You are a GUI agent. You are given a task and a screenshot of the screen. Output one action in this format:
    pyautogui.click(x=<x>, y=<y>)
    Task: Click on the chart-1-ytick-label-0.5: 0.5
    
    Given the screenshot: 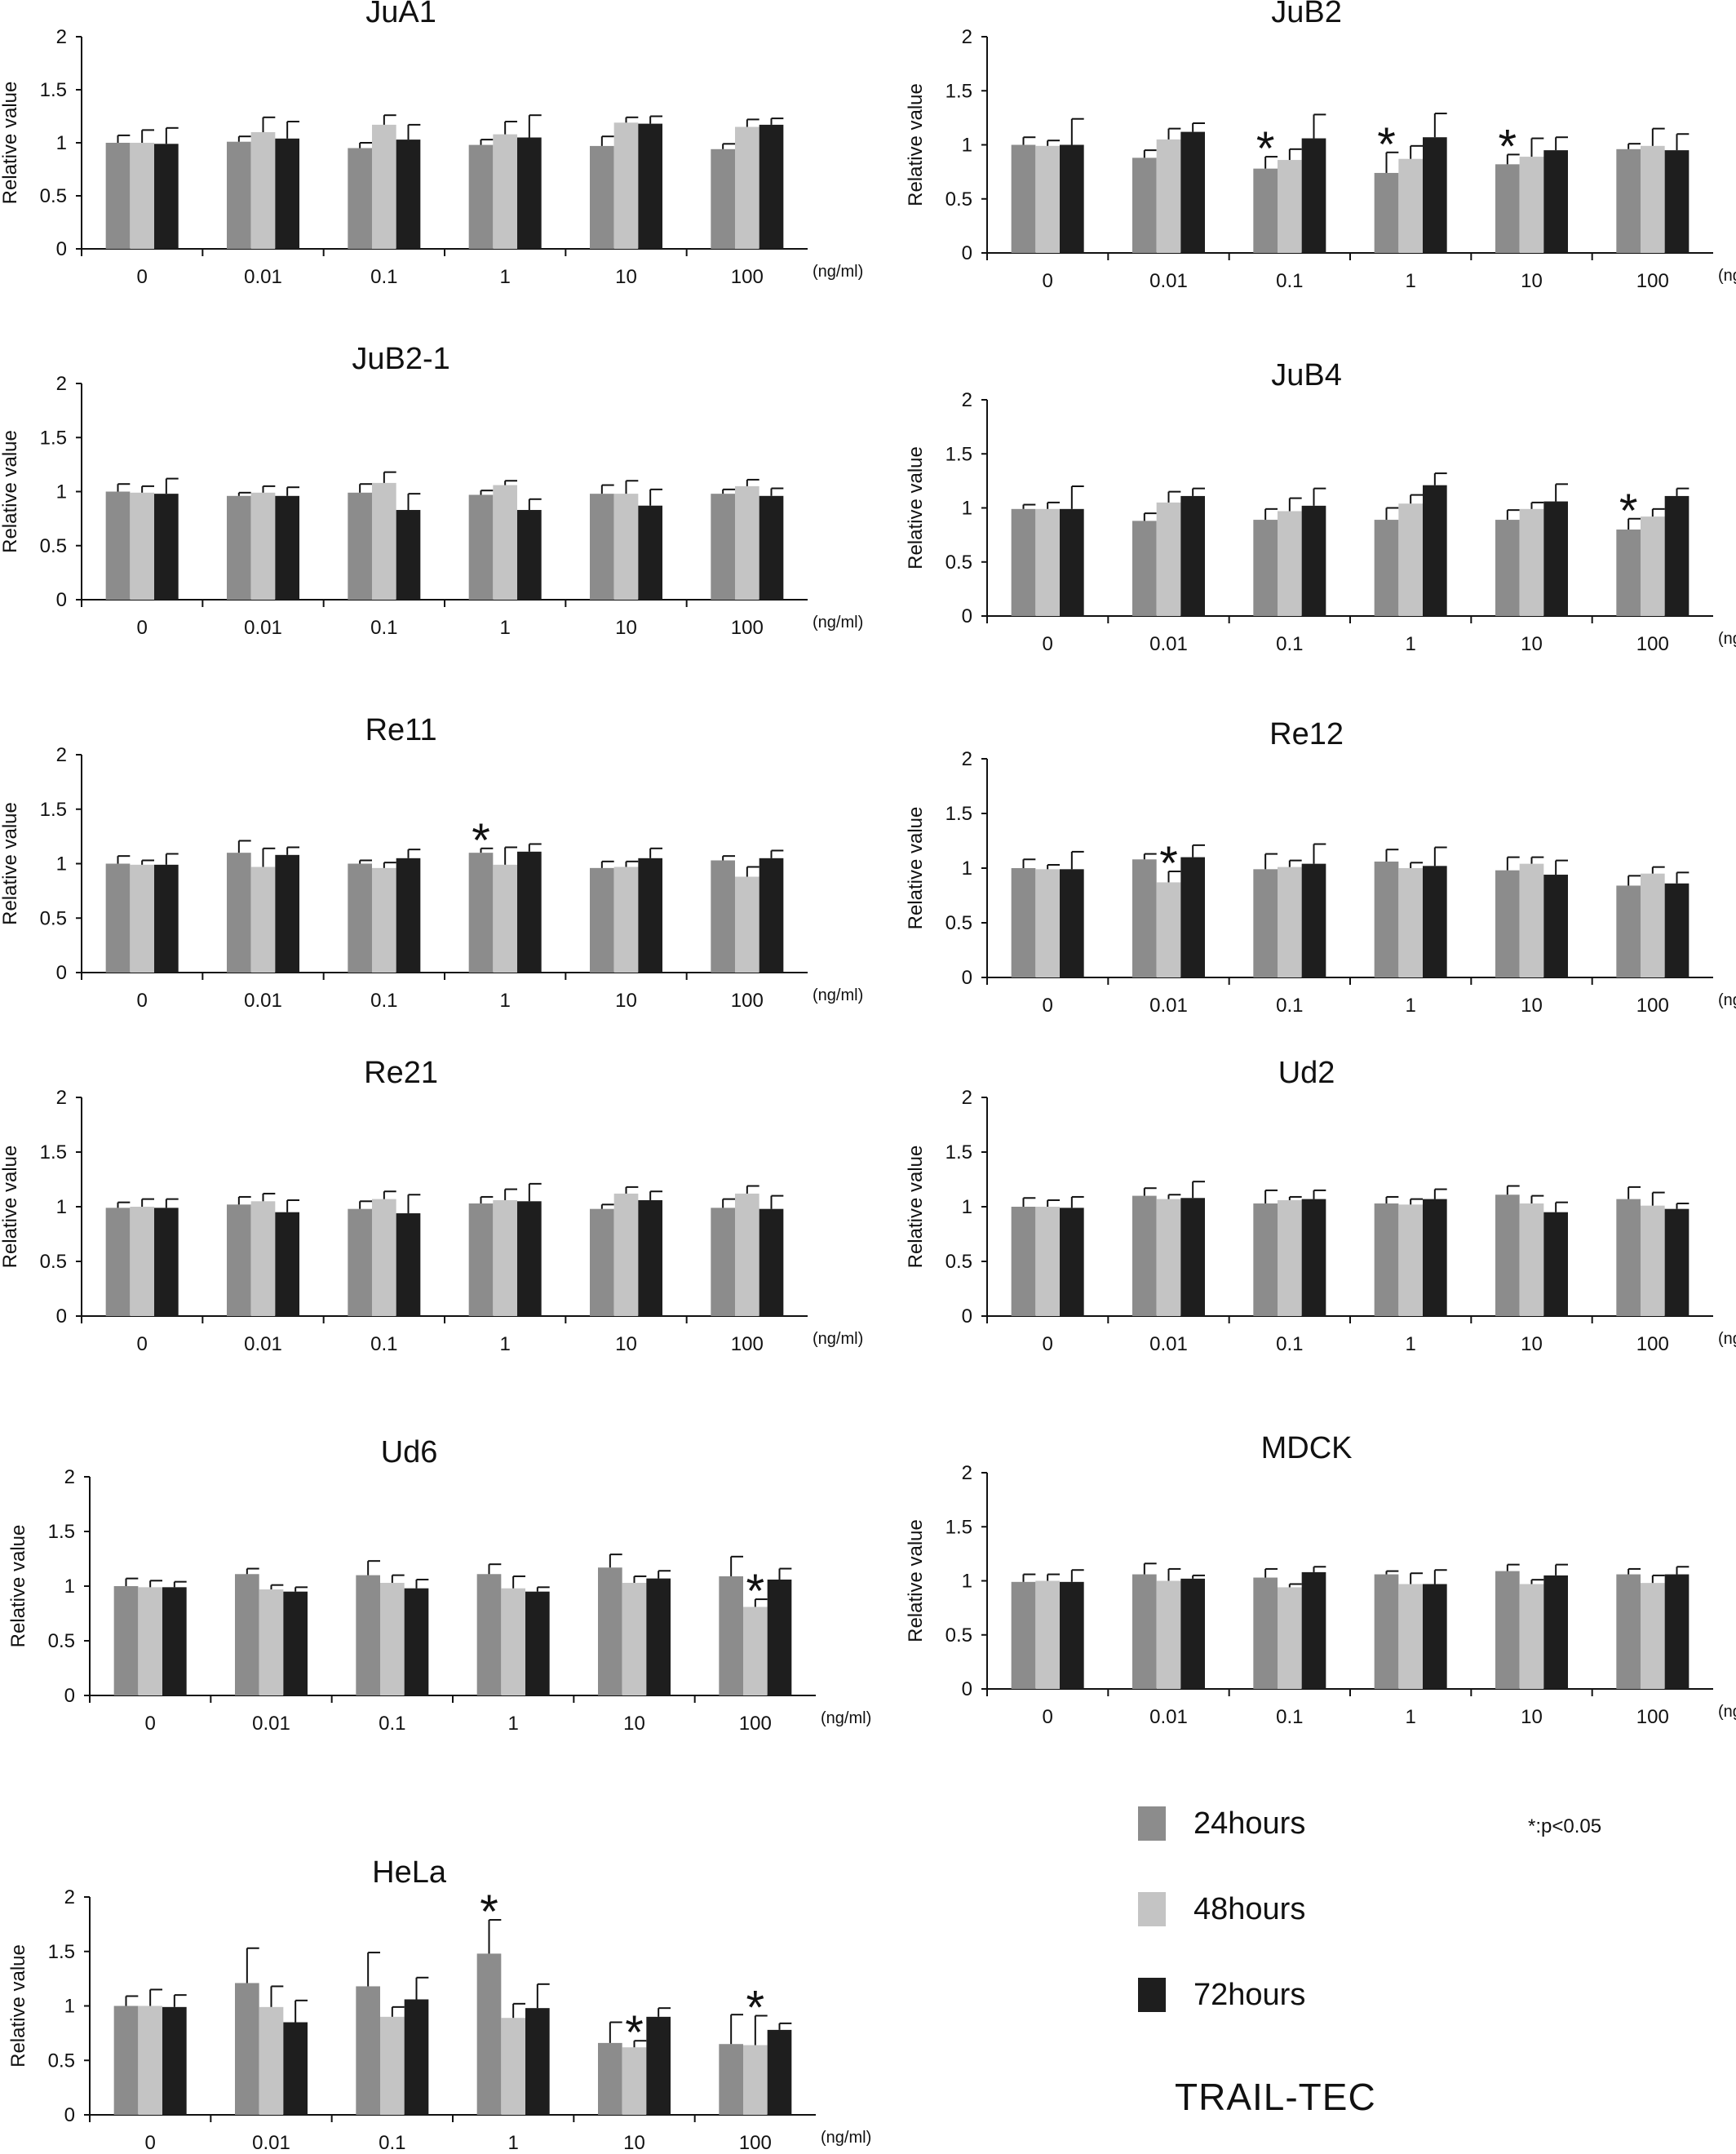 What is the action you would take?
    pyautogui.click(x=959, y=199)
    